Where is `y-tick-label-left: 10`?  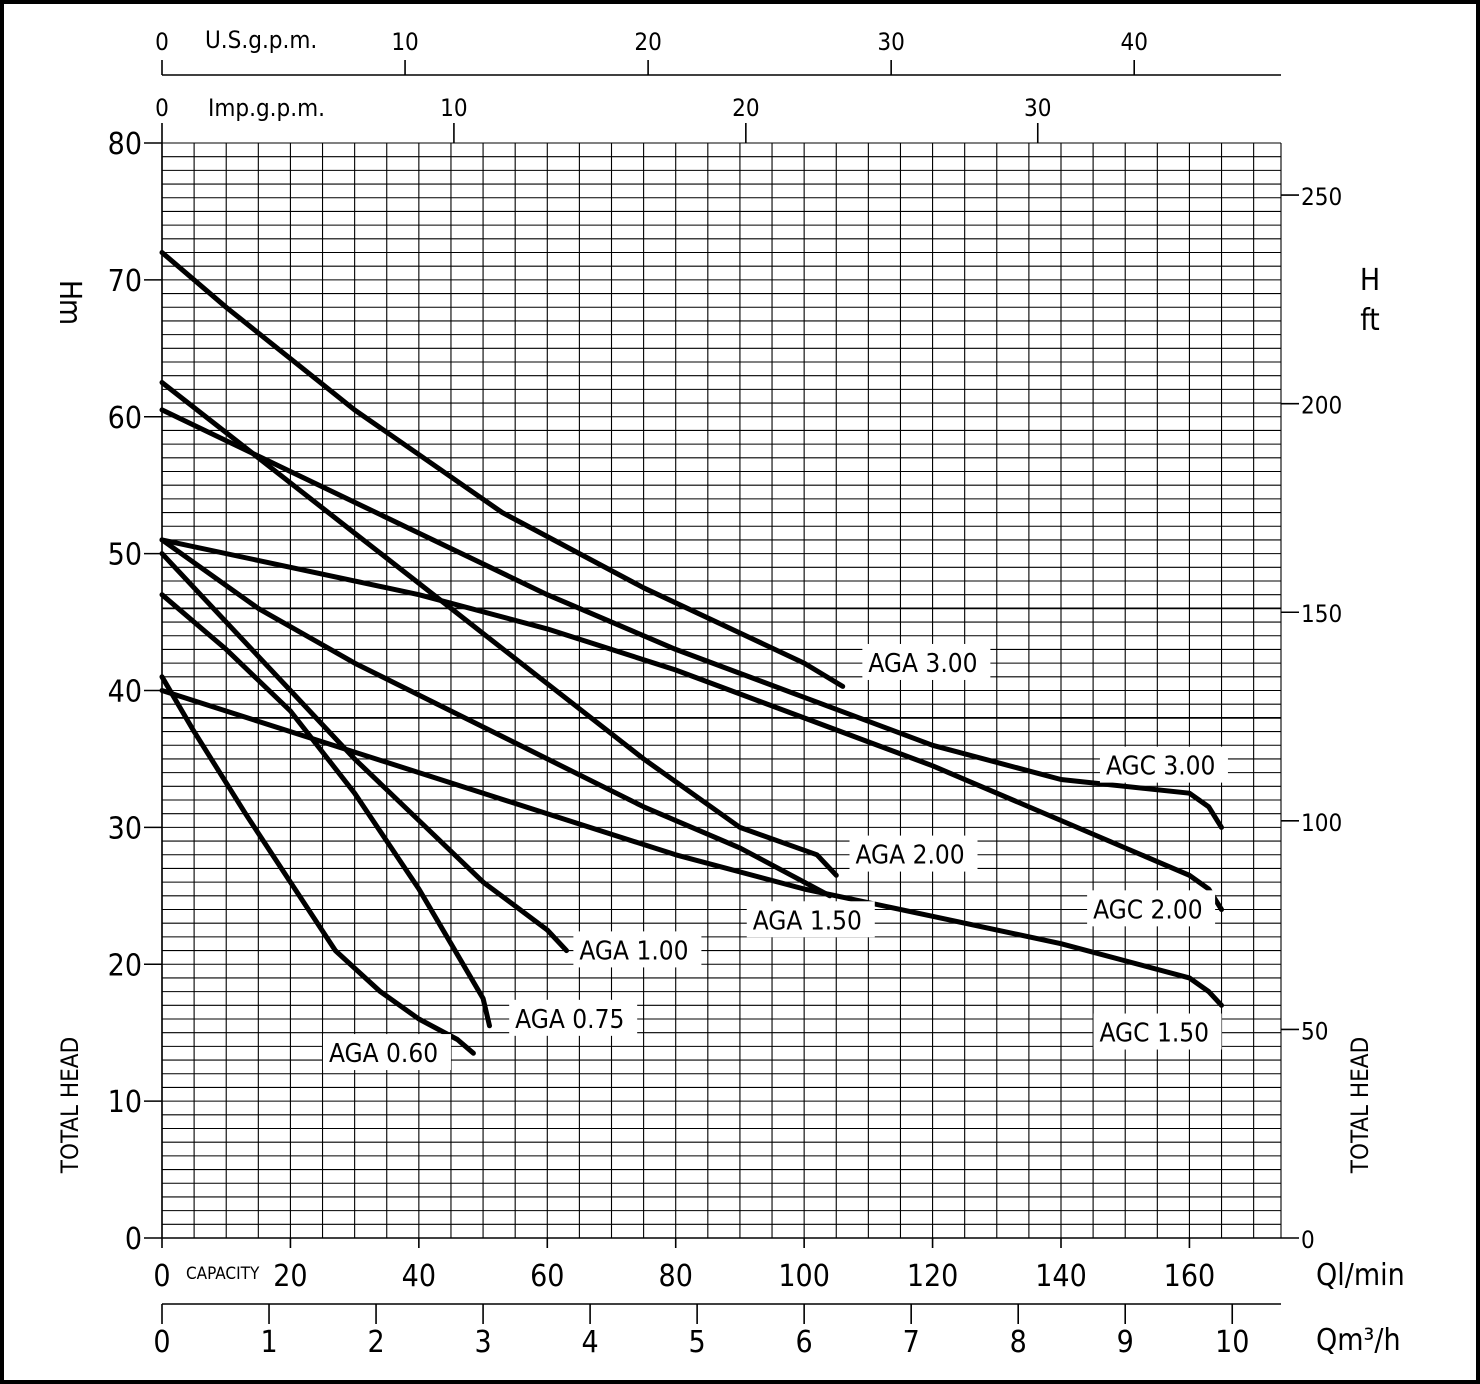 y-tick-label-left: 10 is located at coordinates (125, 1102).